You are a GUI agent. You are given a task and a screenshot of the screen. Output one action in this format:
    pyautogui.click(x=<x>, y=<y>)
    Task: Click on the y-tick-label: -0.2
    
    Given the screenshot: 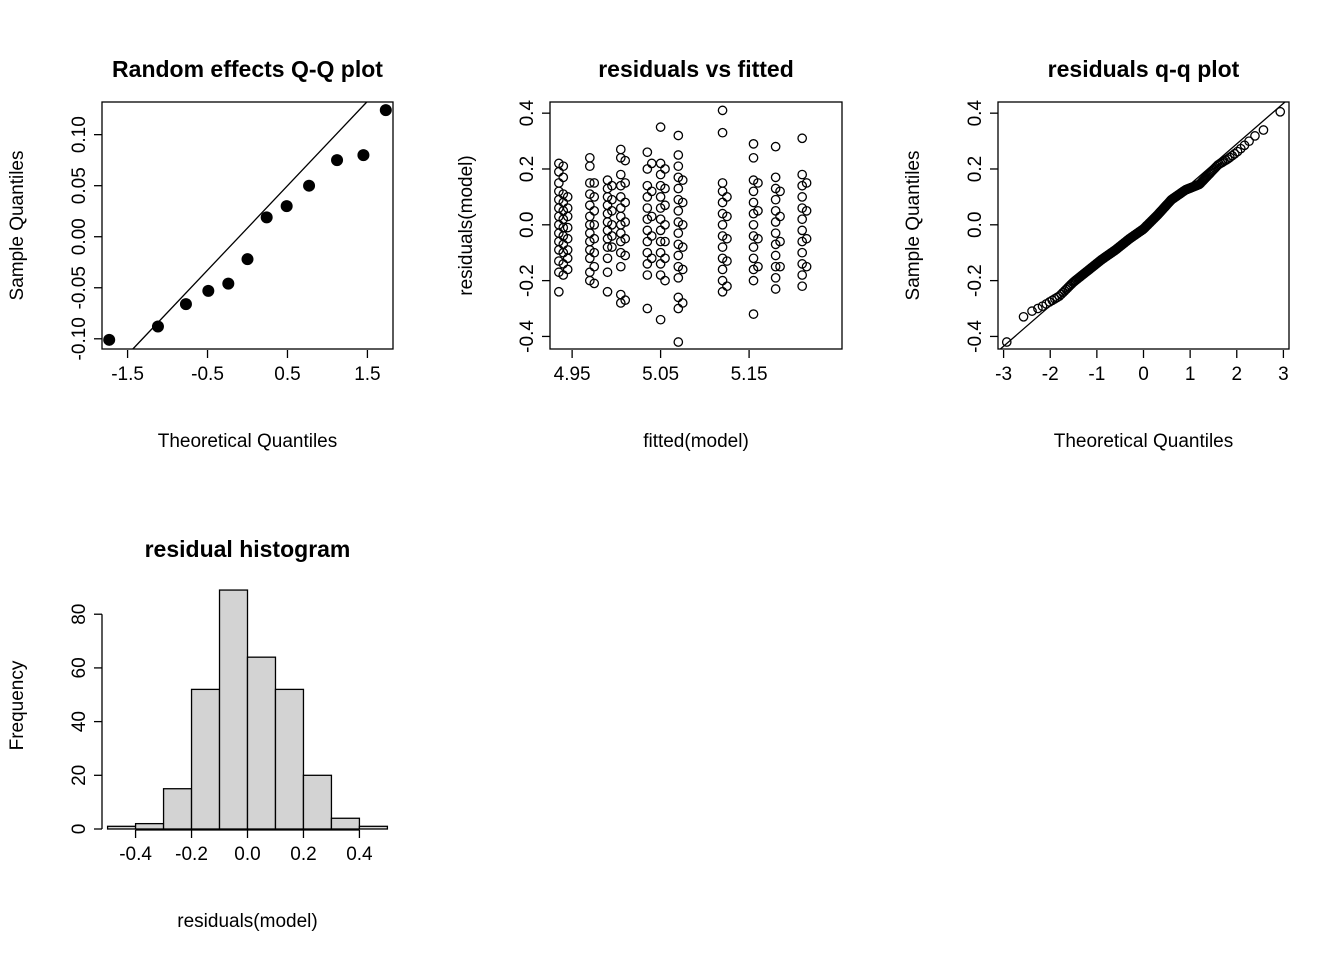 What is the action you would take?
    pyautogui.click(x=975, y=280)
    